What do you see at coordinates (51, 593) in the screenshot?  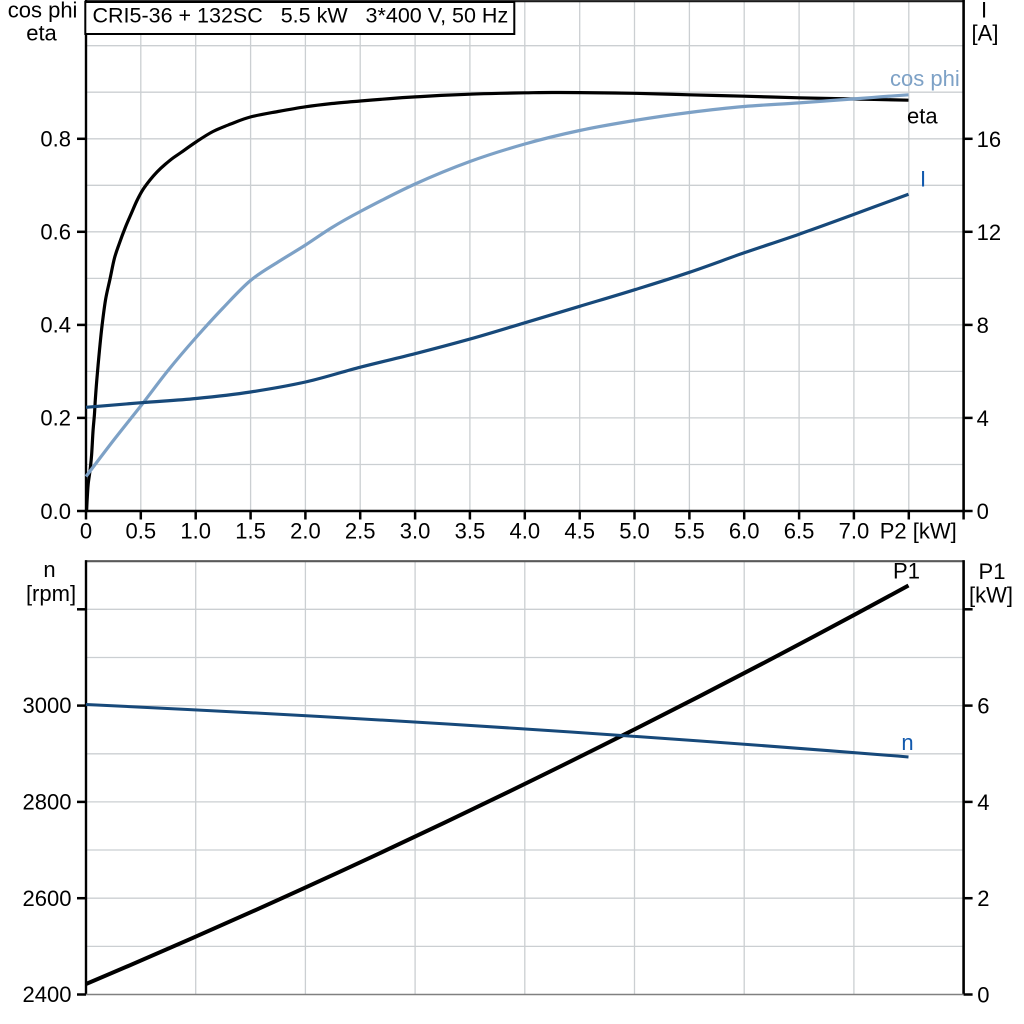 I see `svg-text: [rpm]` at bounding box center [51, 593].